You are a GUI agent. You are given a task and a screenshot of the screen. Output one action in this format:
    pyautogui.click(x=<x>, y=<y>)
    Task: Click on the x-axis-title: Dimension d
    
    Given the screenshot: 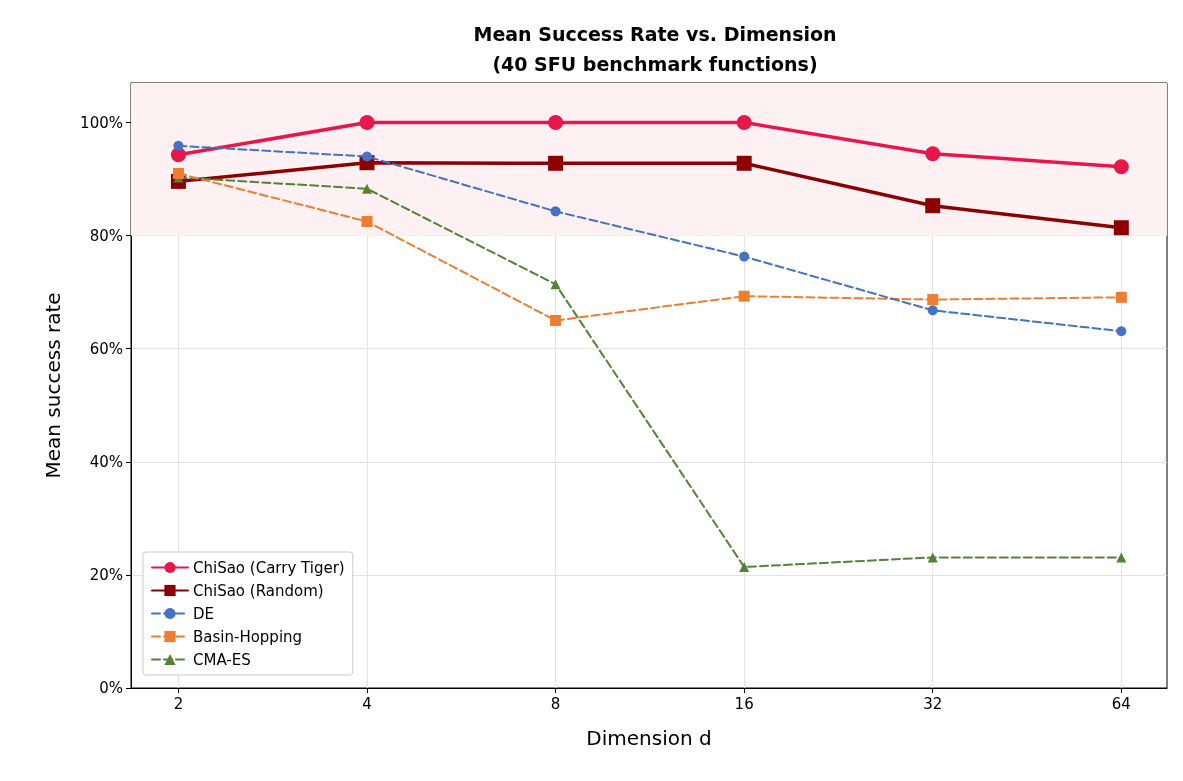 What is the action you would take?
    pyautogui.click(x=649, y=738)
    